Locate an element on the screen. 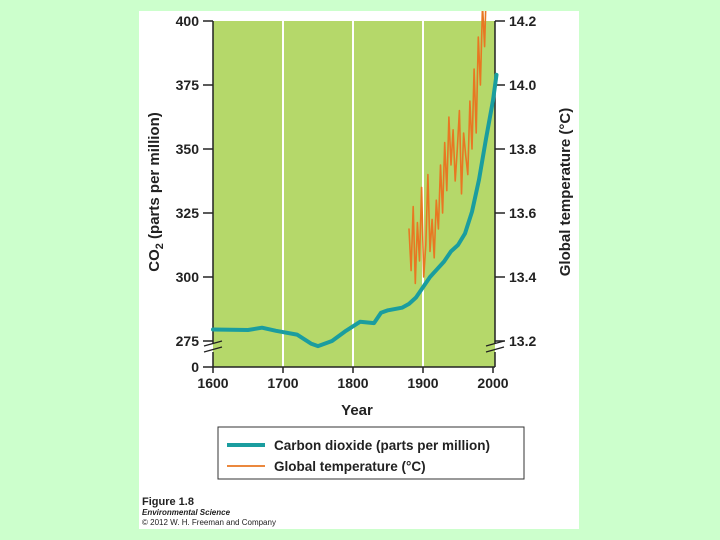  temperature-series-line is located at coordinates (447, 148).